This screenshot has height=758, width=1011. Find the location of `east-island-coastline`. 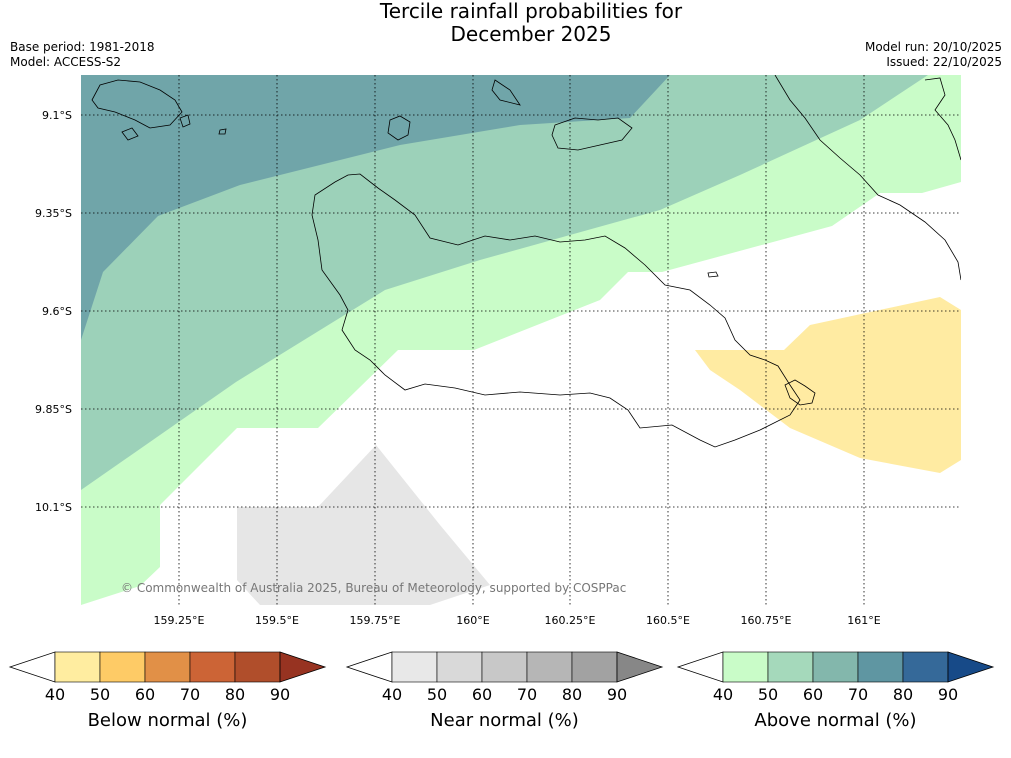

east-island-coastline is located at coordinates (942, 119).